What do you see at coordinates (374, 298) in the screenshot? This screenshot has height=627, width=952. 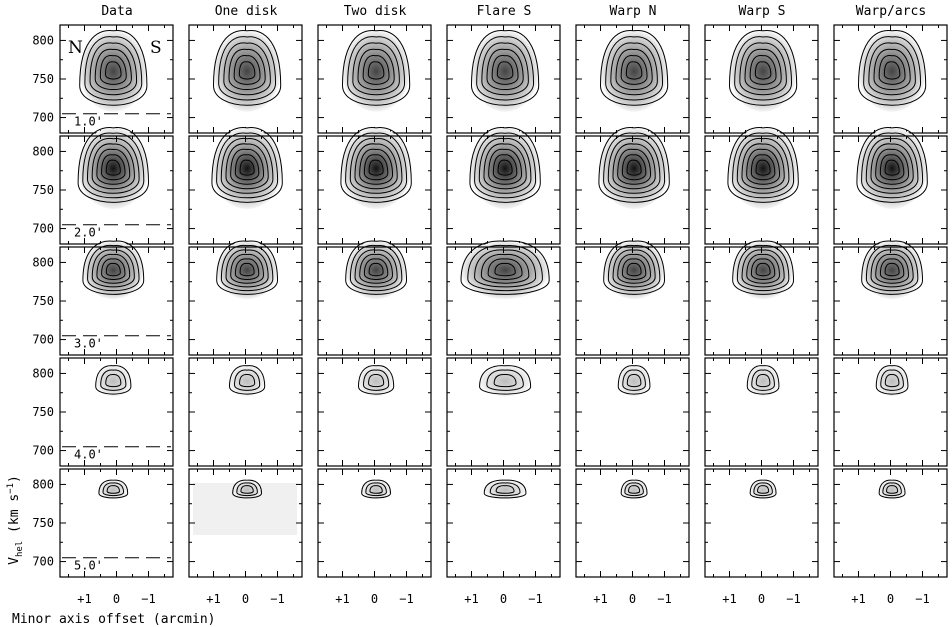 I see `panel-r3-c3` at bounding box center [374, 298].